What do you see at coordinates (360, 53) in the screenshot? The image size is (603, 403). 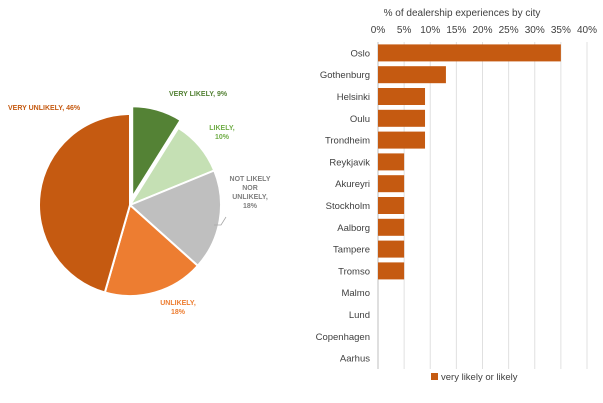 I see `category-label-oslo: Oslo` at bounding box center [360, 53].